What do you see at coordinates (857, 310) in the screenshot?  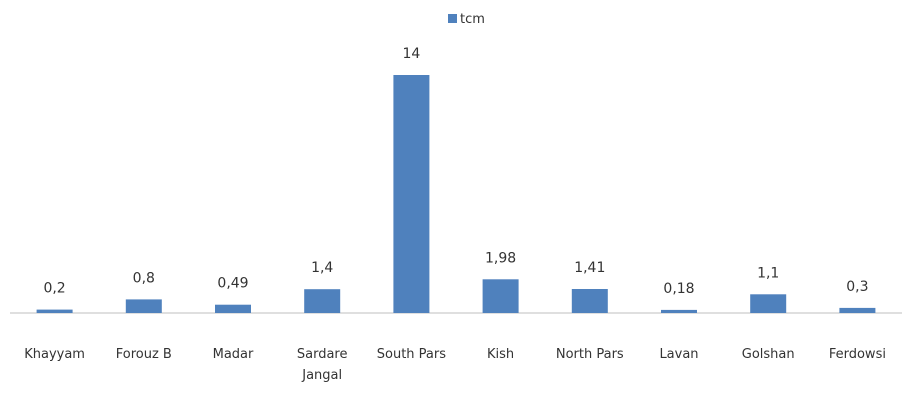 I see `bar-ferdowsi` at bounding box center [857, 310].